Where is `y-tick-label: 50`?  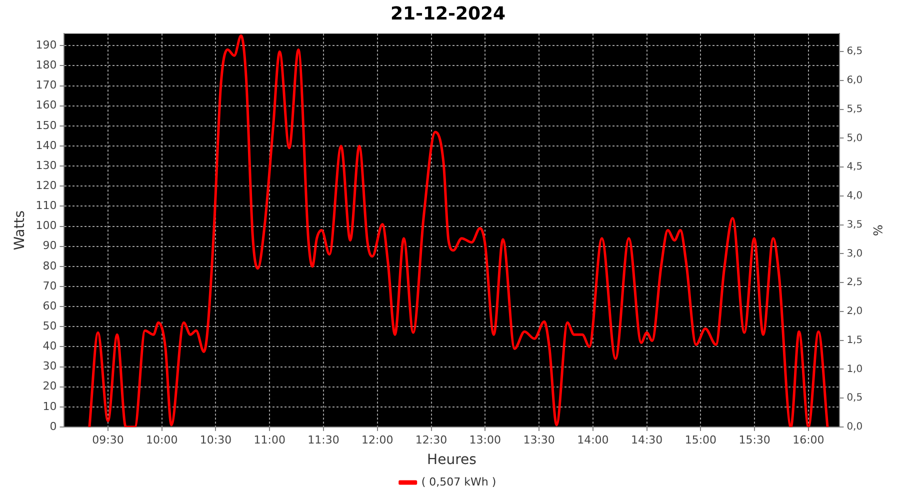
y-tick-label: 50 is located at coordinates (49, 326).